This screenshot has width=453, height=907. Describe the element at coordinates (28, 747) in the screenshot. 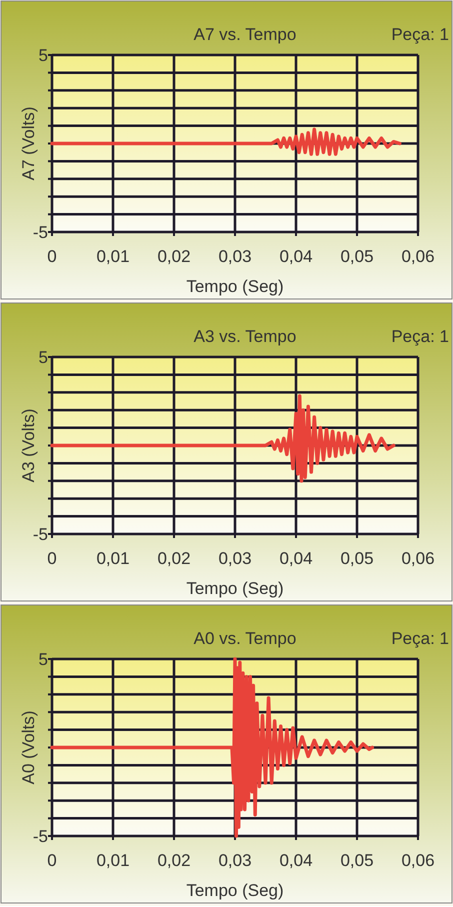

I see `y-axis-title: A0 (Volts)` at that location.